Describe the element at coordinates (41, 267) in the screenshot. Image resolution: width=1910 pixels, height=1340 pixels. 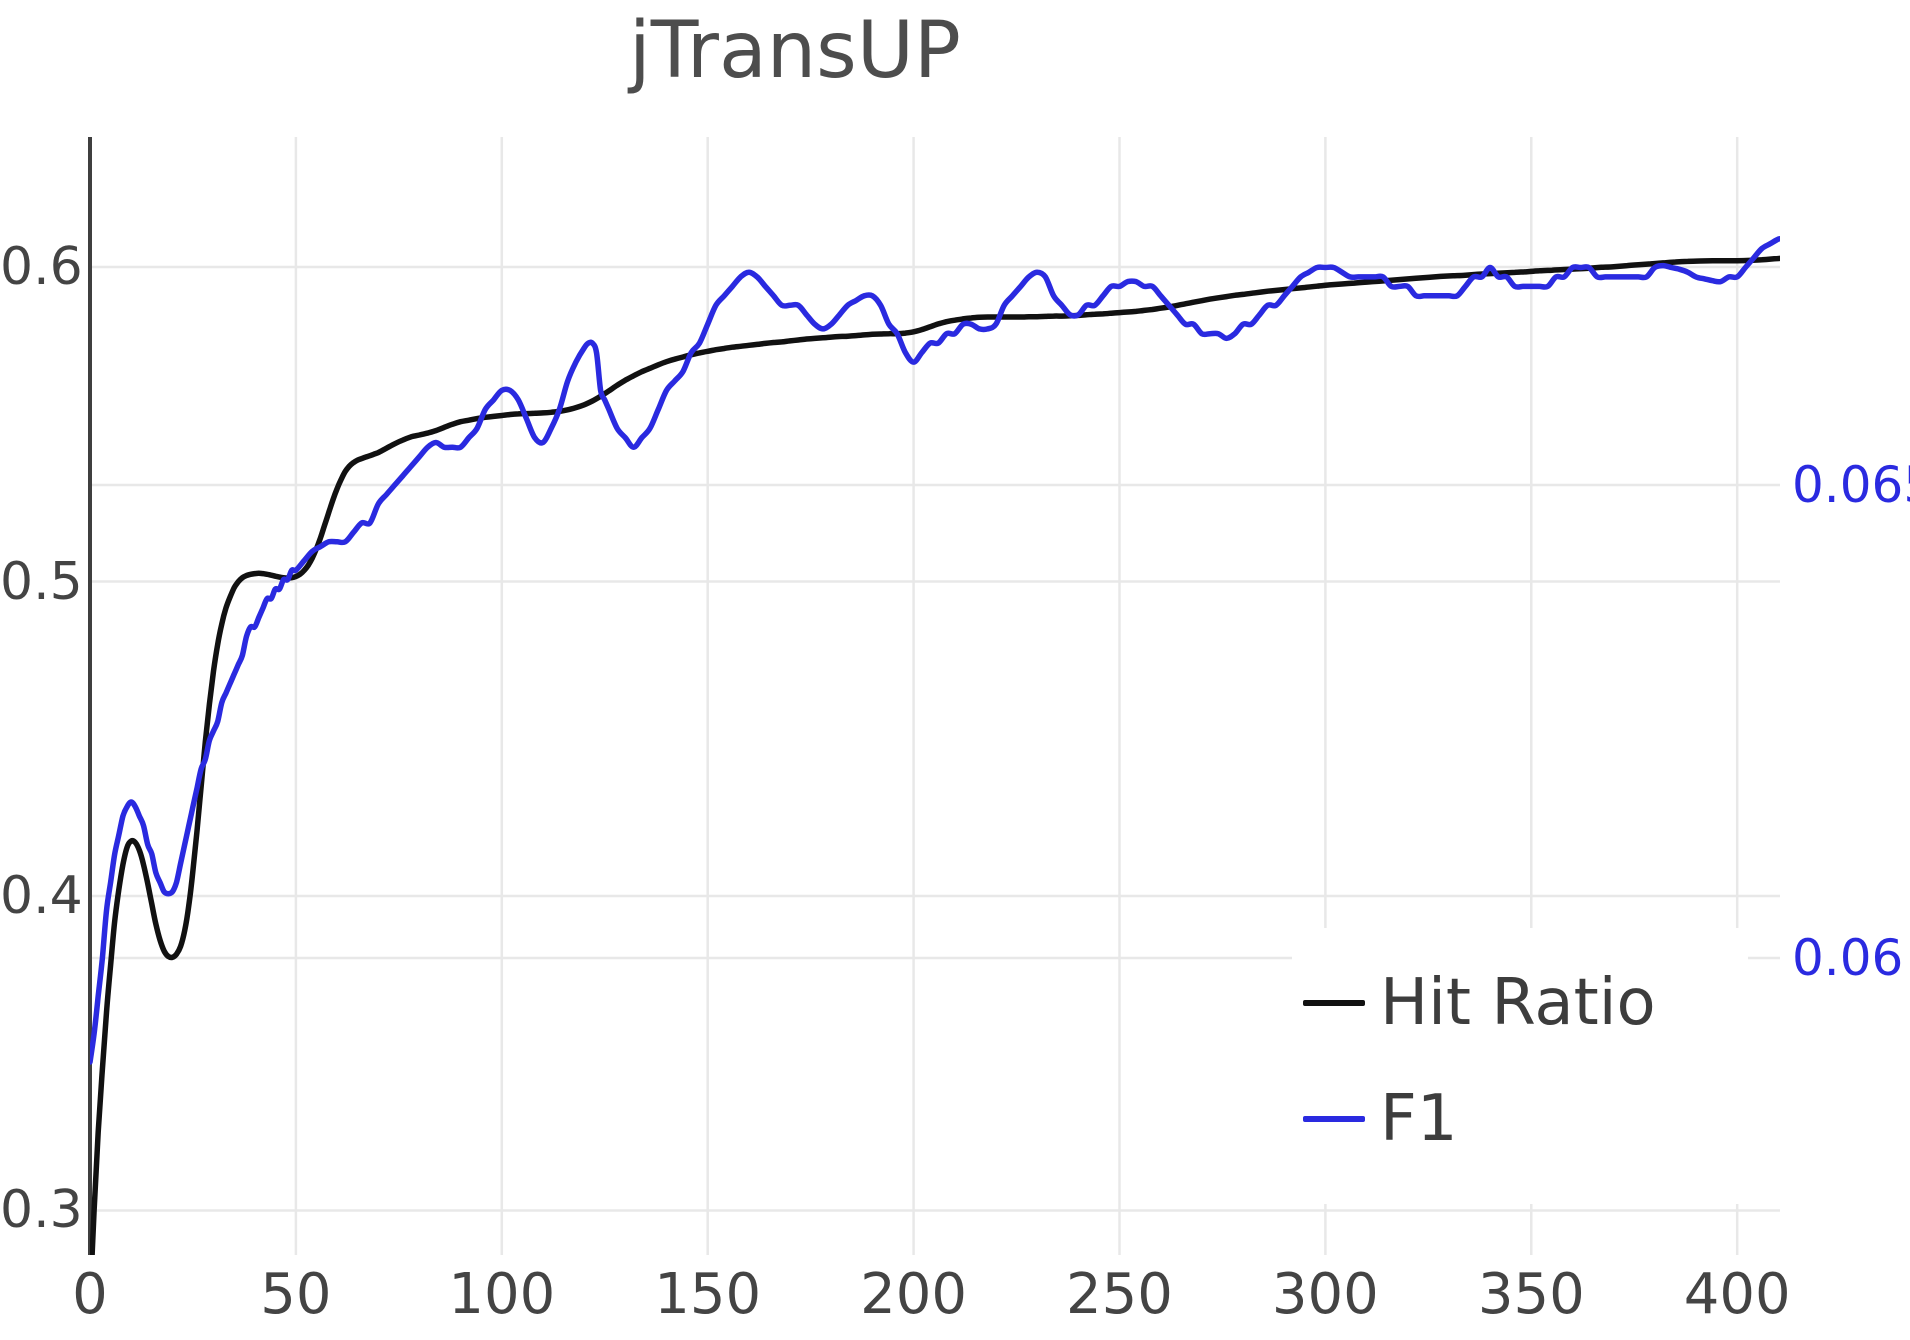
I see `y-tick-label-left: 0.6` at that location.